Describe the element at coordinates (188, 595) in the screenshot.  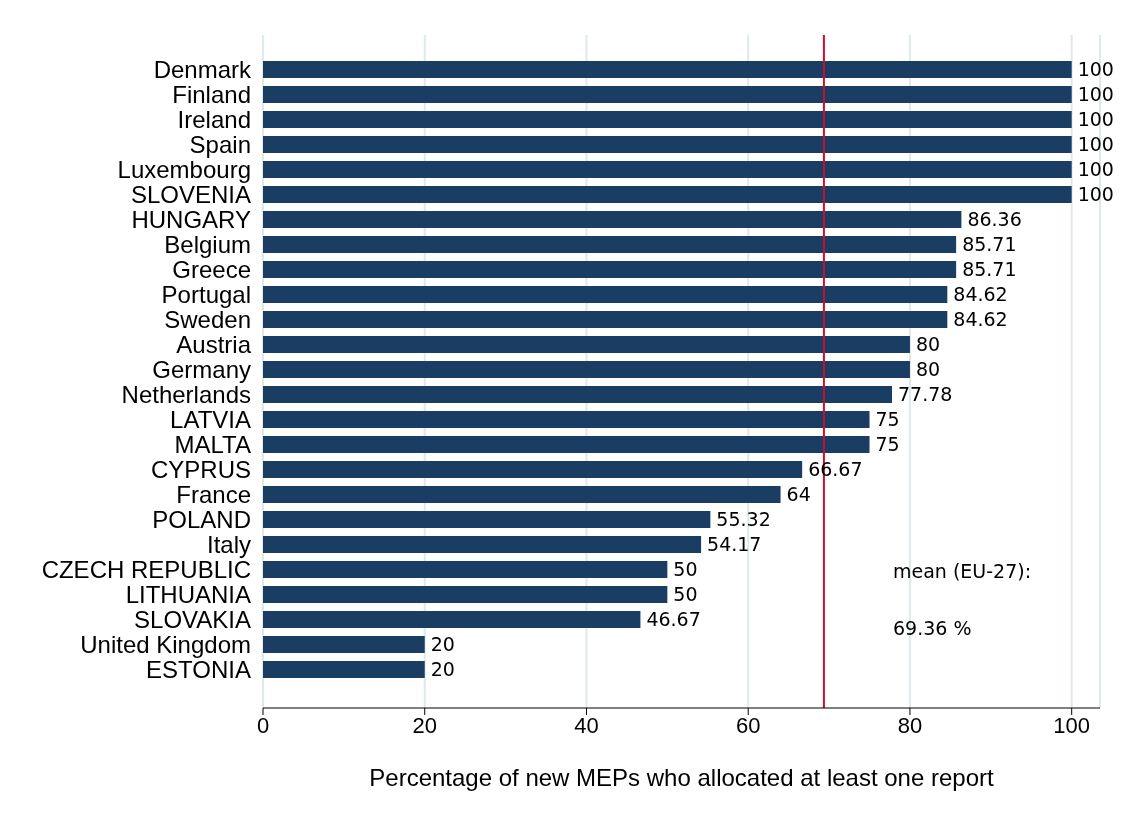
I see `y-tick-label: LITHUANIA` at that location.